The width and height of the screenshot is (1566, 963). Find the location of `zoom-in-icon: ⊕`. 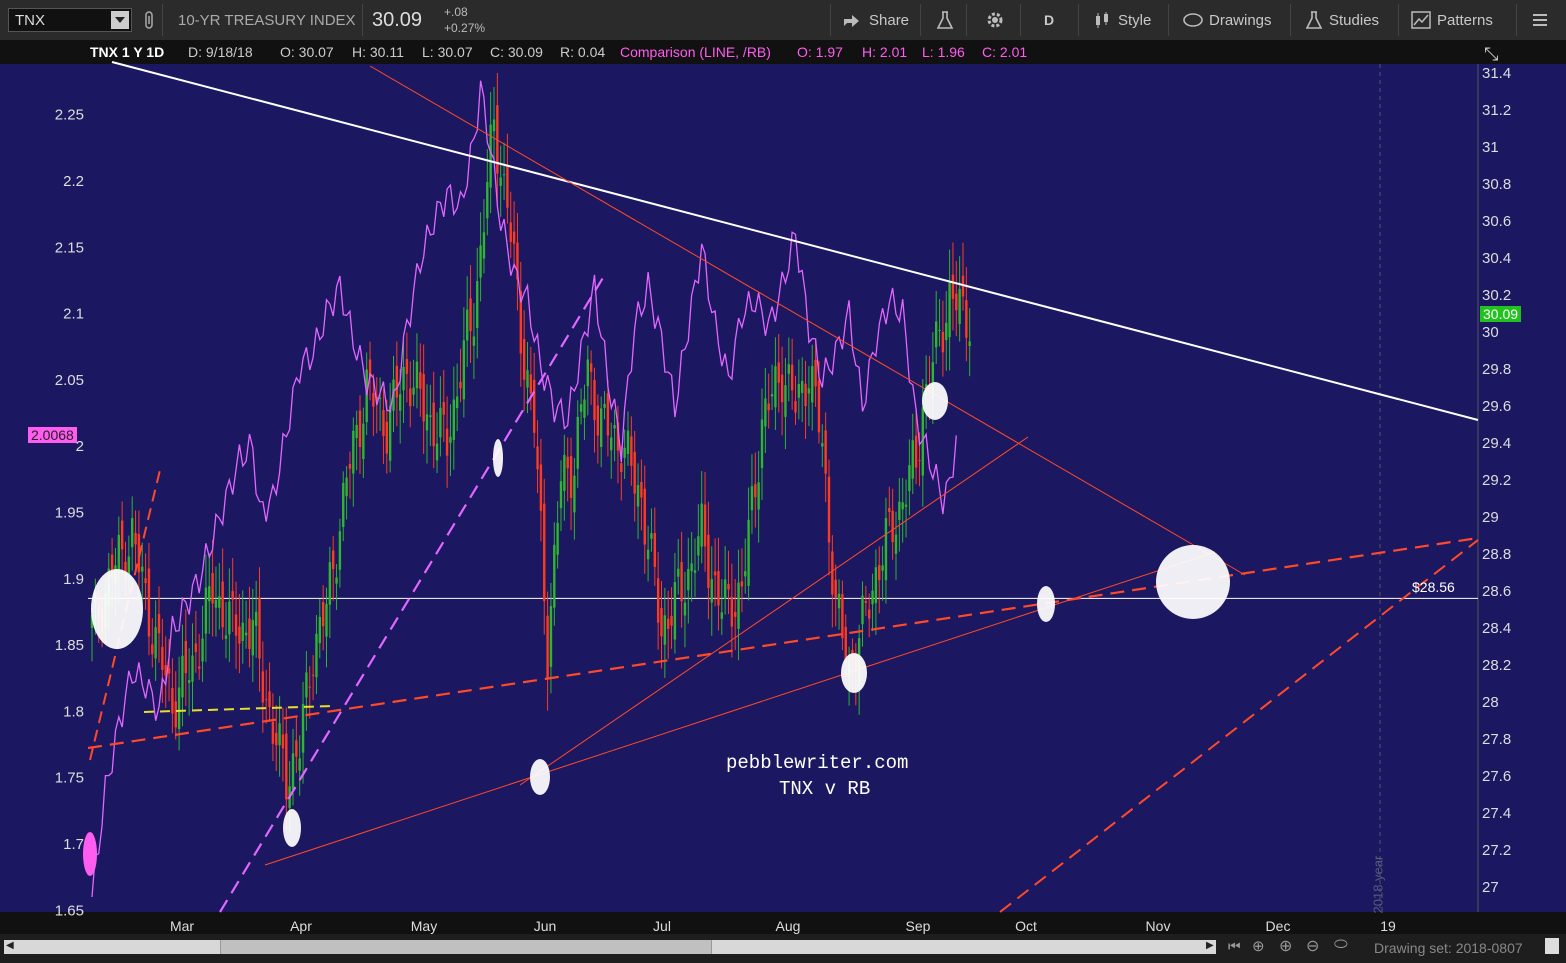

zoom-in-icon: ⊕ is located at coordinates (1286, 946).